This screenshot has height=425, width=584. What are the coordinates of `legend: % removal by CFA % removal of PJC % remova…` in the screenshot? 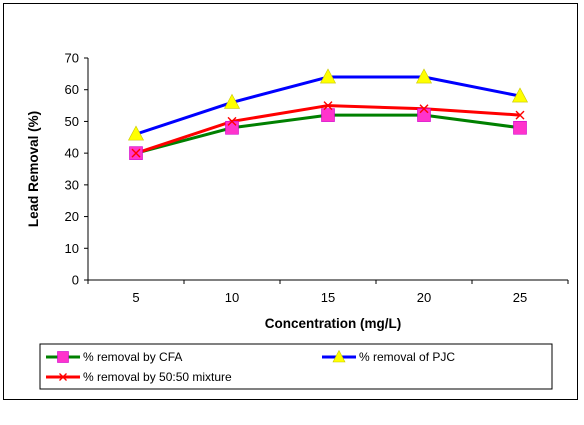 It's located at (296, 366).